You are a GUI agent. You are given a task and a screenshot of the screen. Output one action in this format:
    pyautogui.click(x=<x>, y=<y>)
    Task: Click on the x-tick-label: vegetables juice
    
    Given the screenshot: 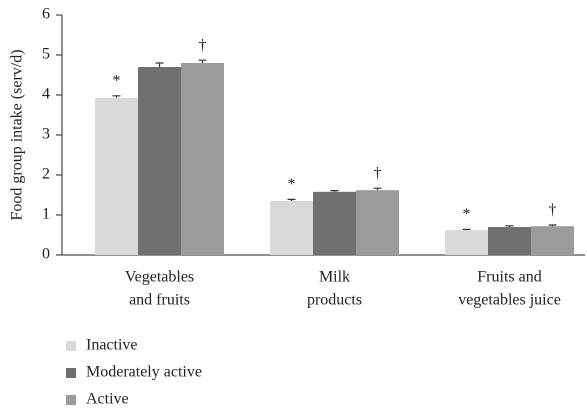 What is the action you would take?
    pyautogui.click(x=509, y=300)
    